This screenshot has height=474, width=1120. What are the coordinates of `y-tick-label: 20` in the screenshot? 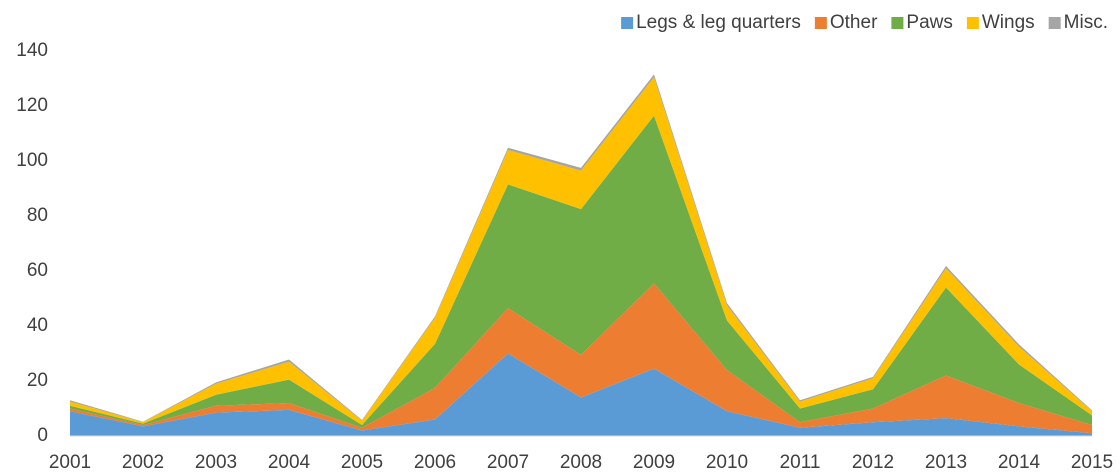 It's located at (37, 380).